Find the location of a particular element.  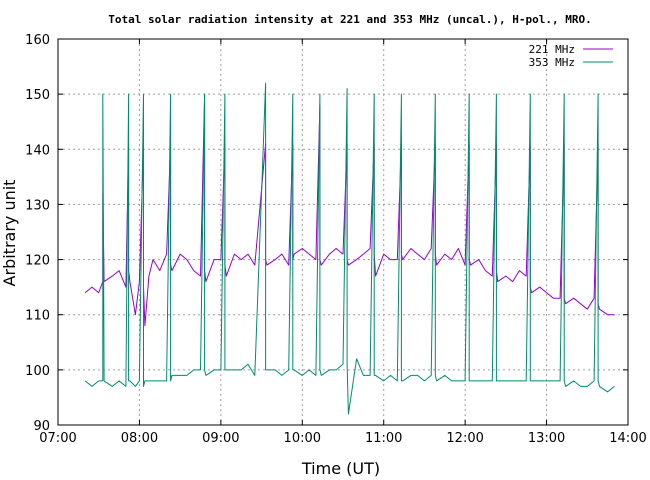

x-tick-label: 12:00 is located at coordinates (464, 438).